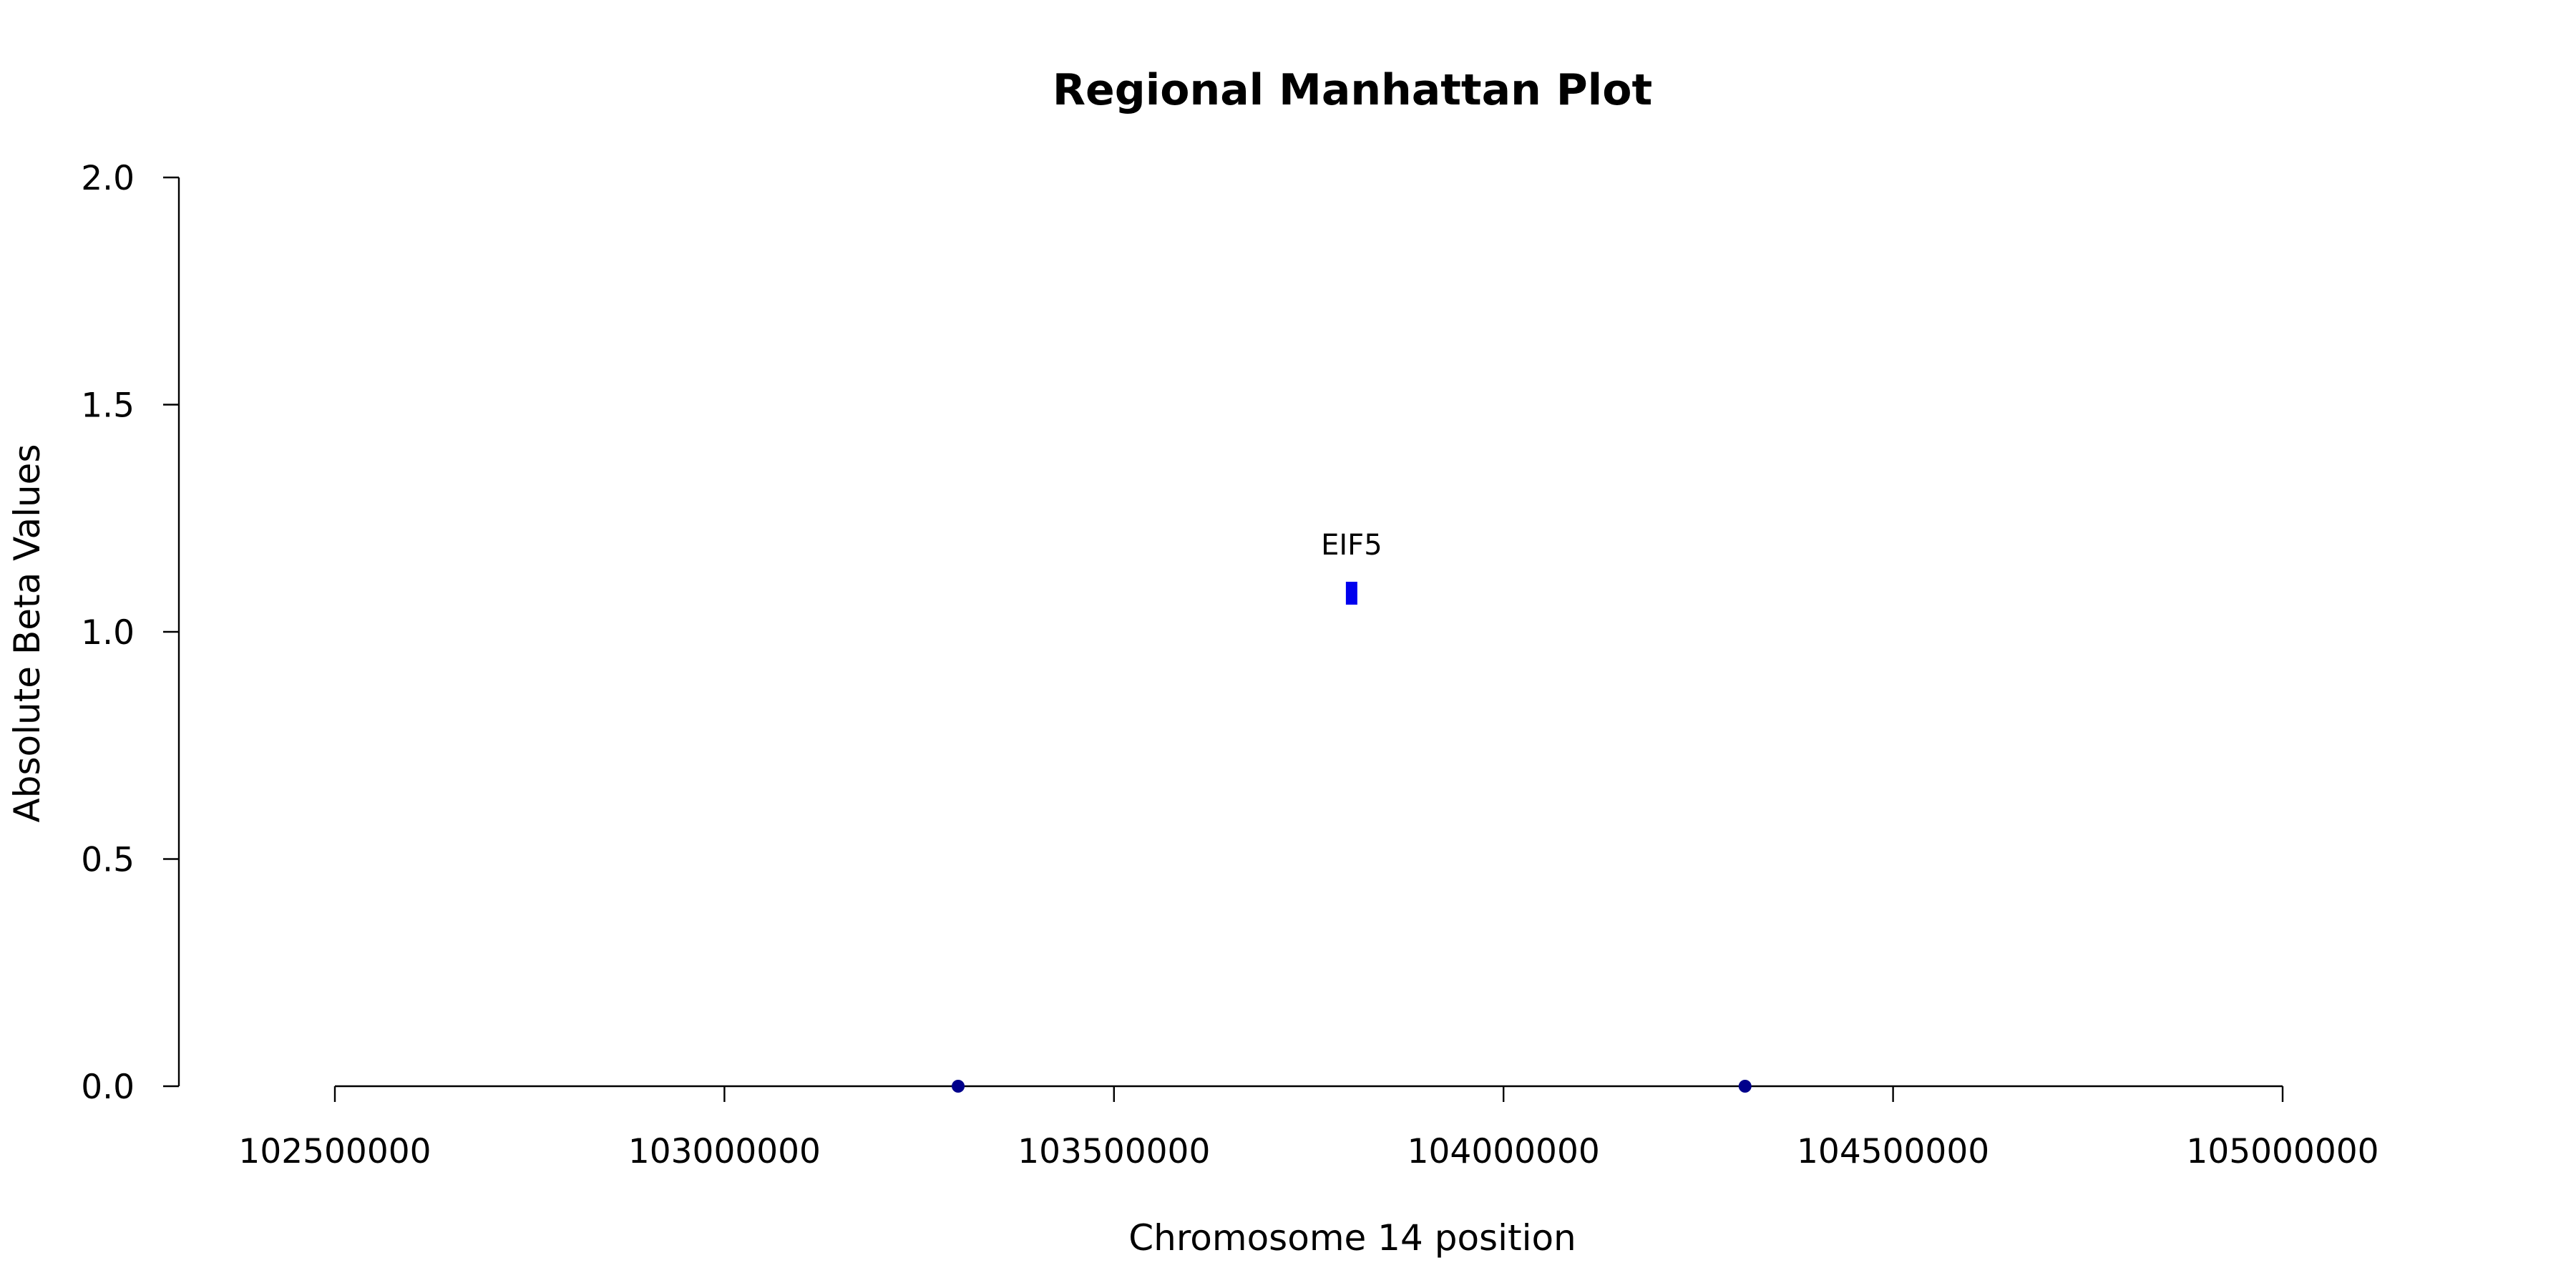  I want to click on y-axis: 0.0 0.5 1.0 1.5 2.0, so click(130, 633).